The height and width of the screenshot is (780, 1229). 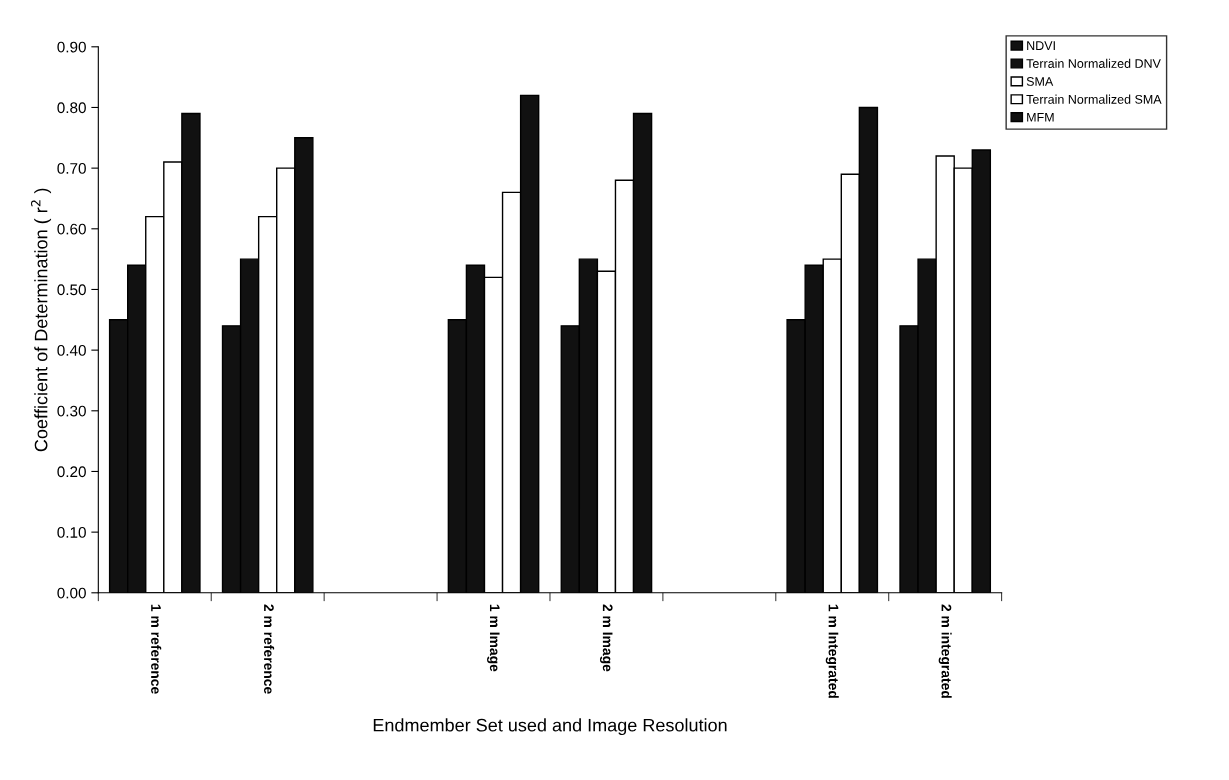 What do you see at coordinates (71, 108) in the screenshot?
I see `y-tick-label: 0.80` at bounding box center [71, 108].